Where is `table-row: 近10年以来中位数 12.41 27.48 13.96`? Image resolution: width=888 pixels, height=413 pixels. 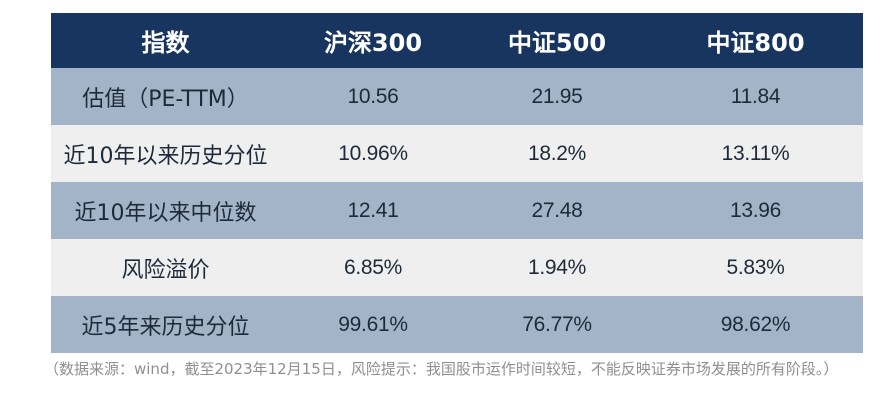
table-row: 近10年以来中位数 12.41 27.48 13.96 is located at coordinates (457, 210).